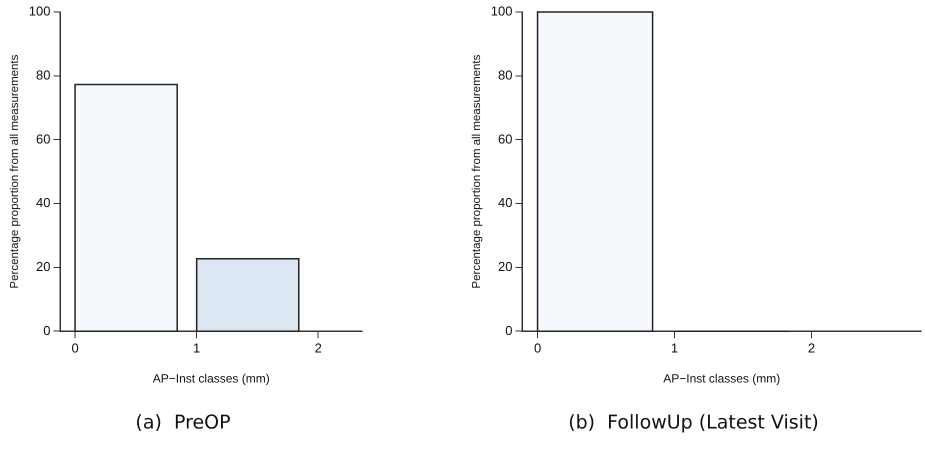 This screenshot has width=925, height=449. Describe the element at coordinates (183, 423) in the screenshot. I see `text: (a) PreOP` at that location.